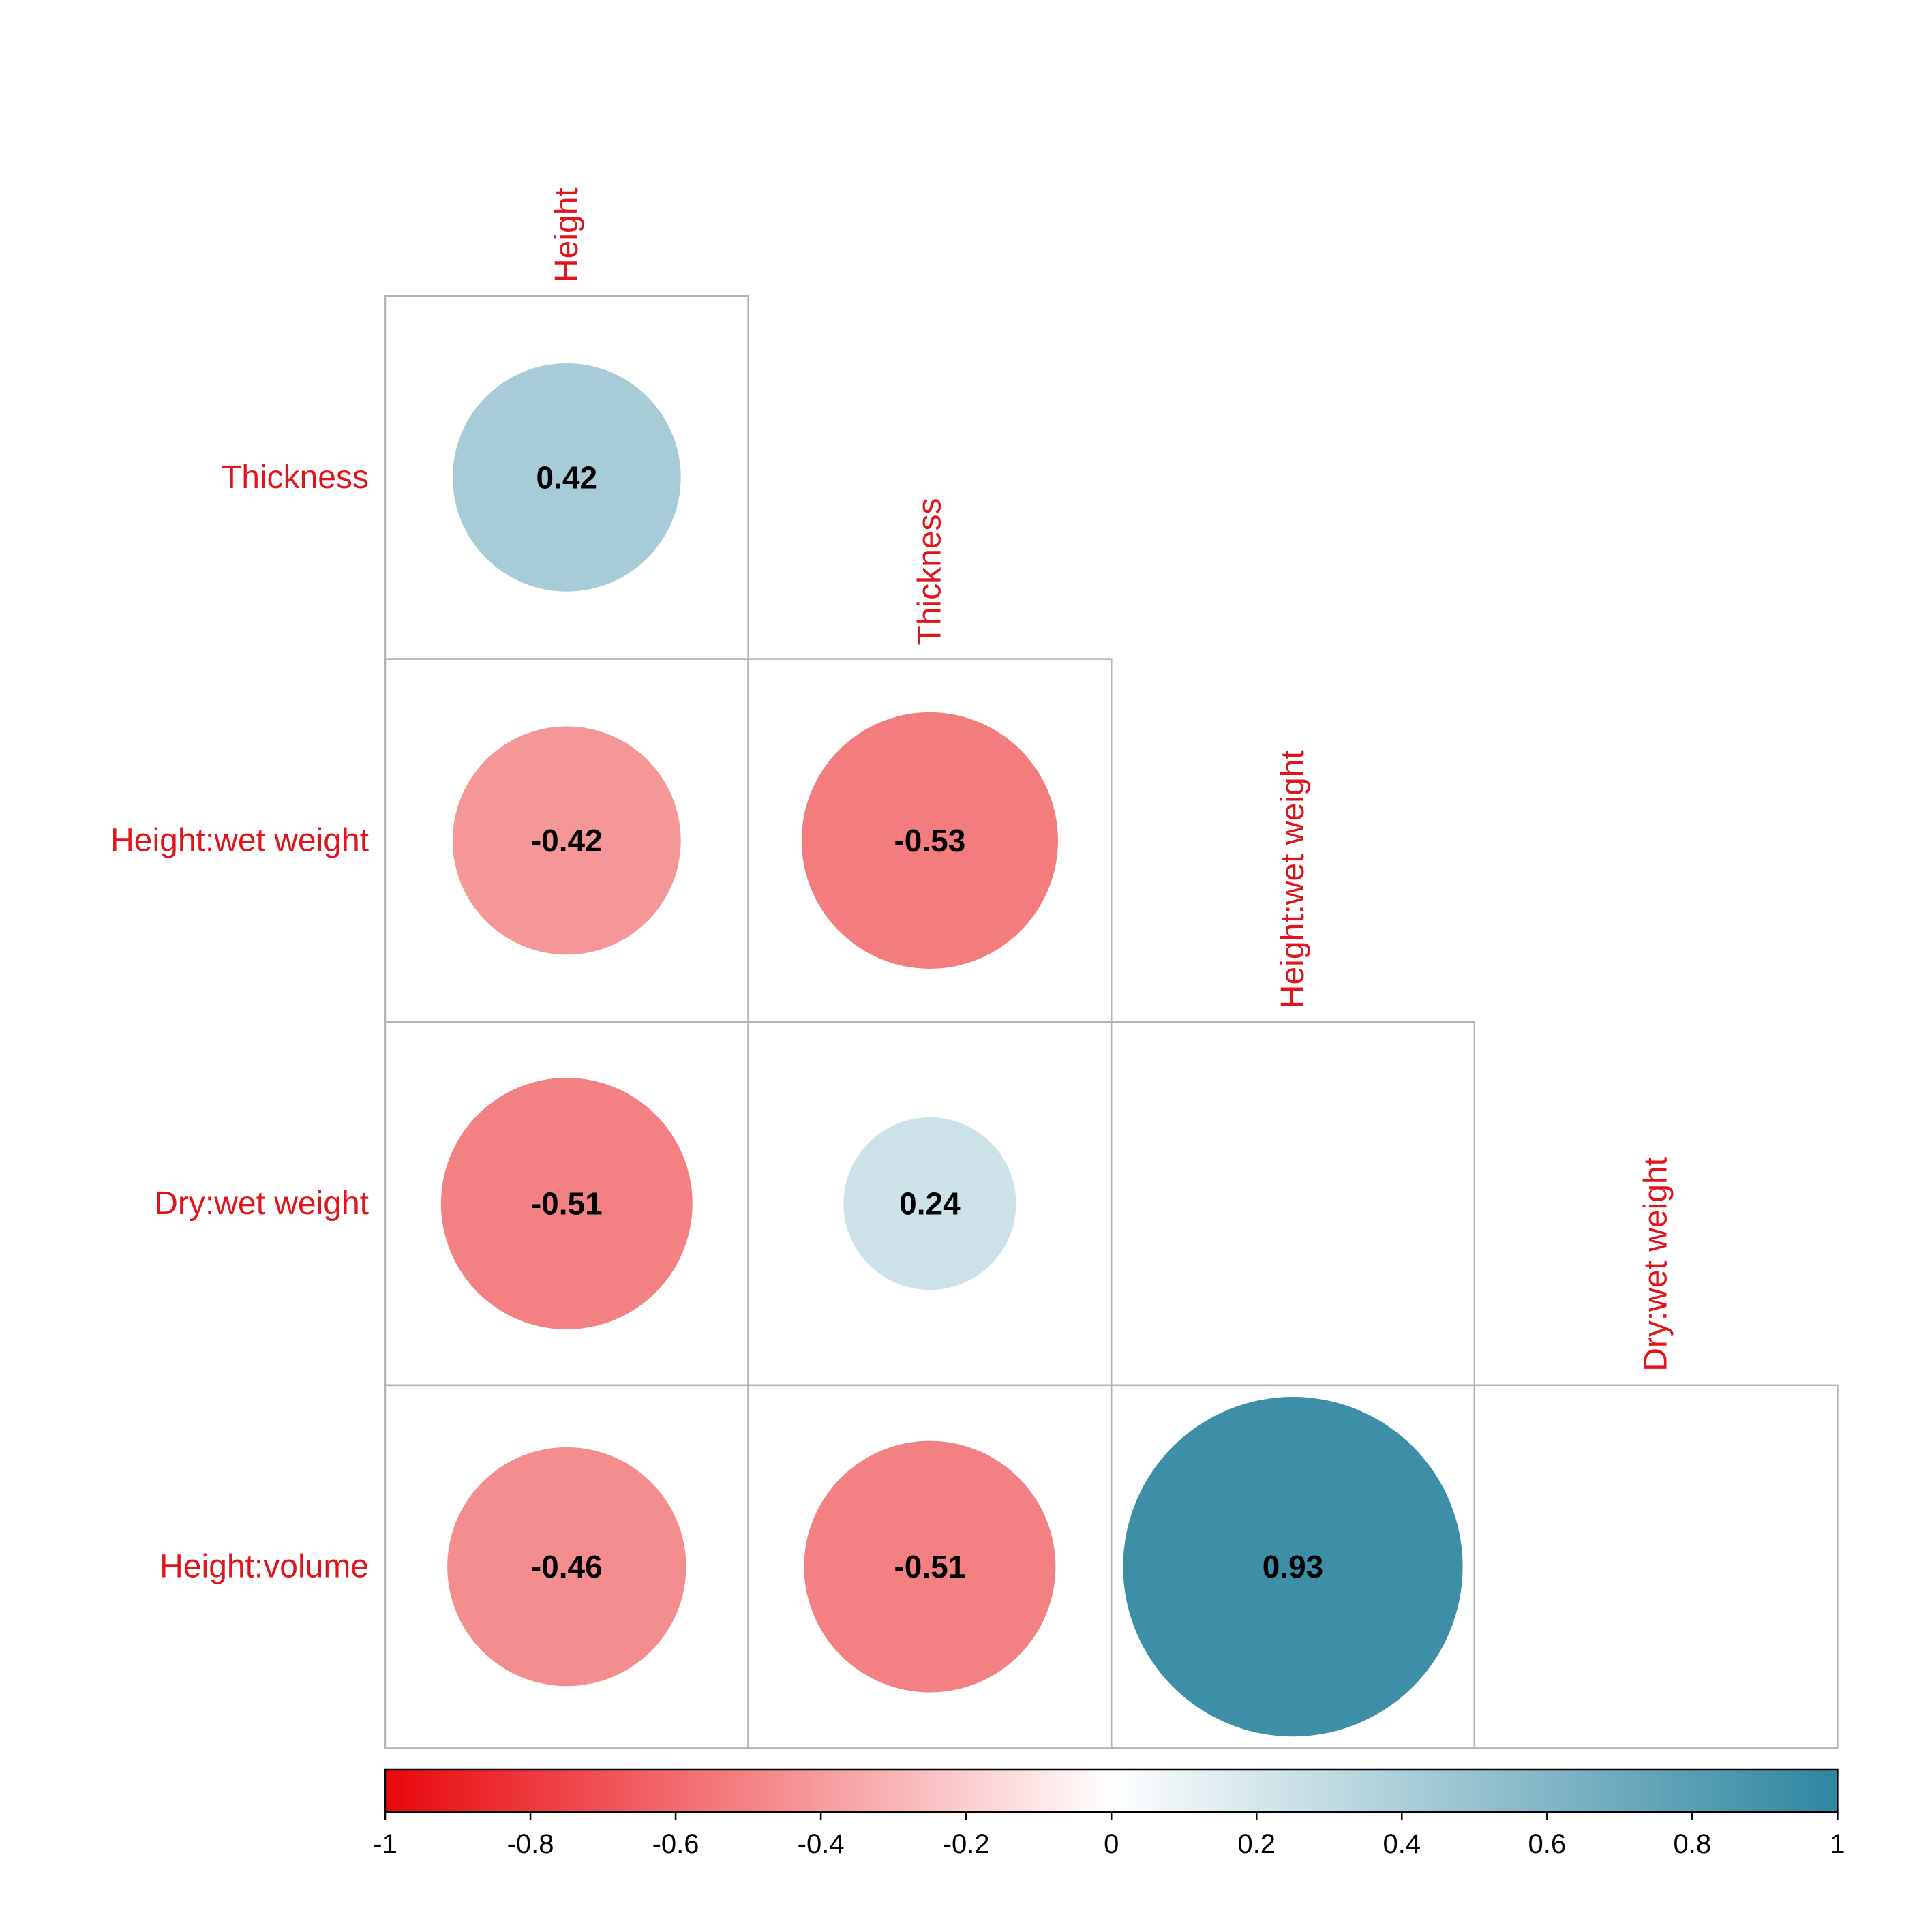 Image resolution: width=1932 pixels, height=1932 pixels. What do you see at coordinates (1111, 1790) in the screenshot?
I see `colorbar-gradient` at bounding box center [1111, 1790].